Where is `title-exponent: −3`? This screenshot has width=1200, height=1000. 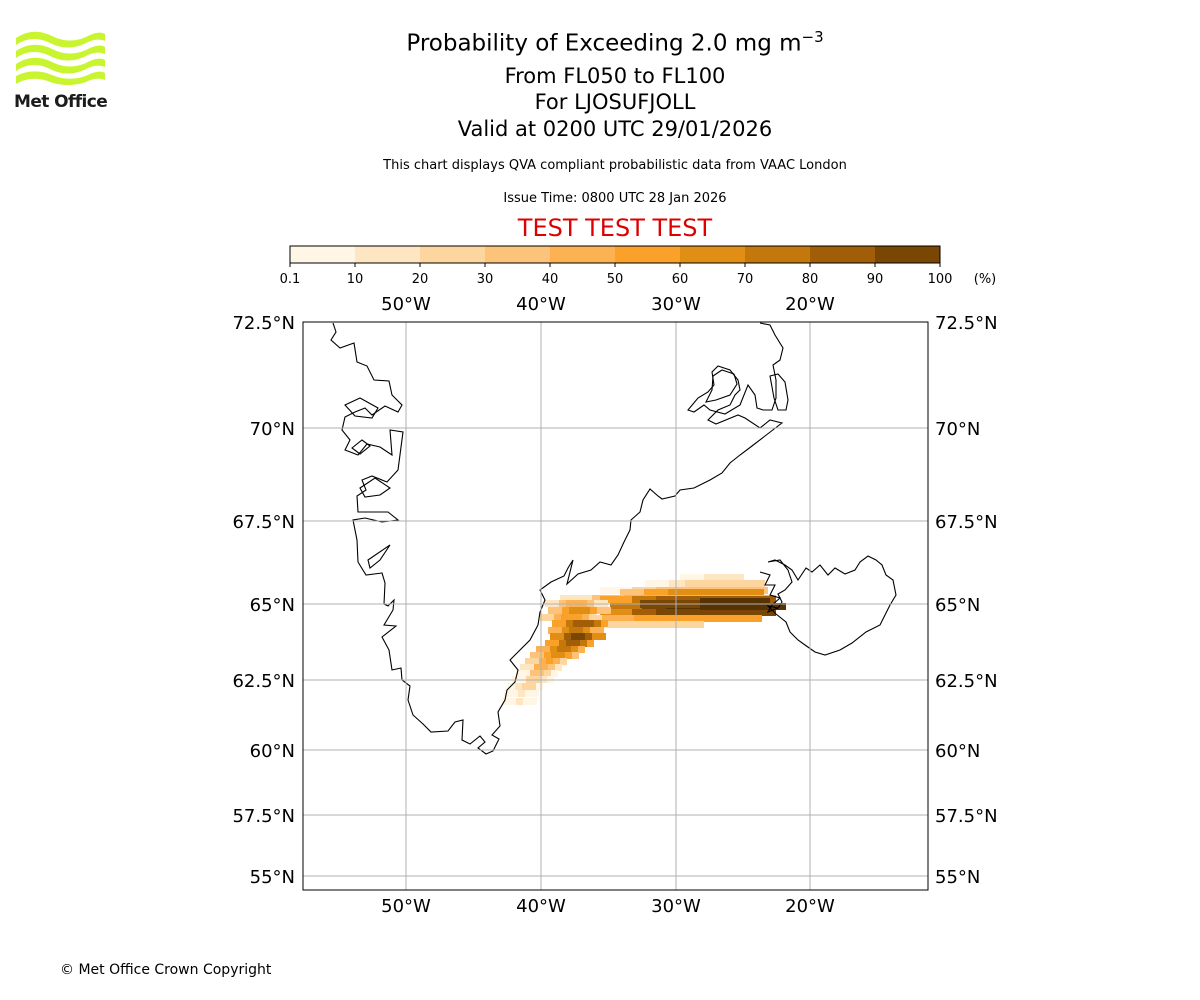 title-exponent: −3 is located at coordinates (812, 37).